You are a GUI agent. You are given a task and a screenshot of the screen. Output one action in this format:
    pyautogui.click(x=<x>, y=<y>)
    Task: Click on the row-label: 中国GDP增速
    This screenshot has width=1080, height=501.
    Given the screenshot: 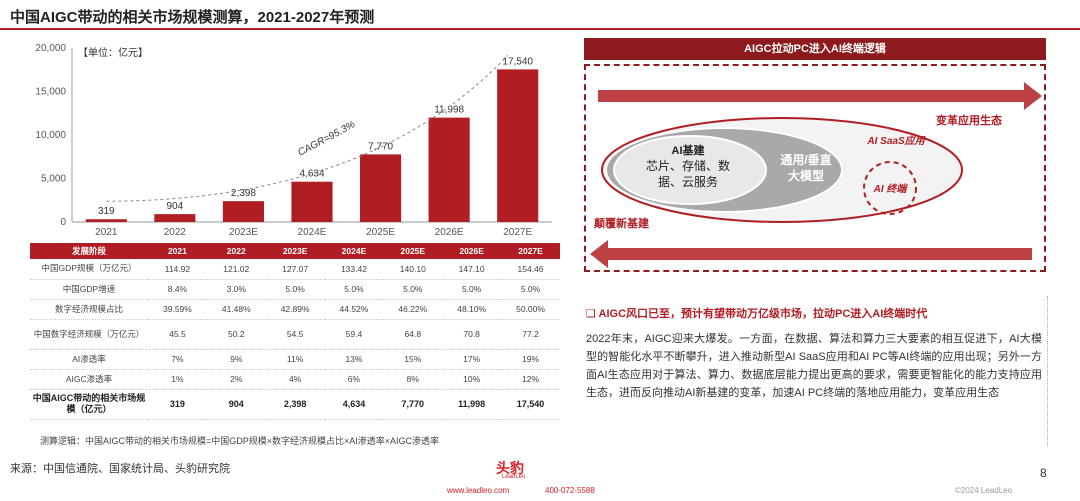 What is the action you would take?
    pyautogui.click(x=89, y=289)
    